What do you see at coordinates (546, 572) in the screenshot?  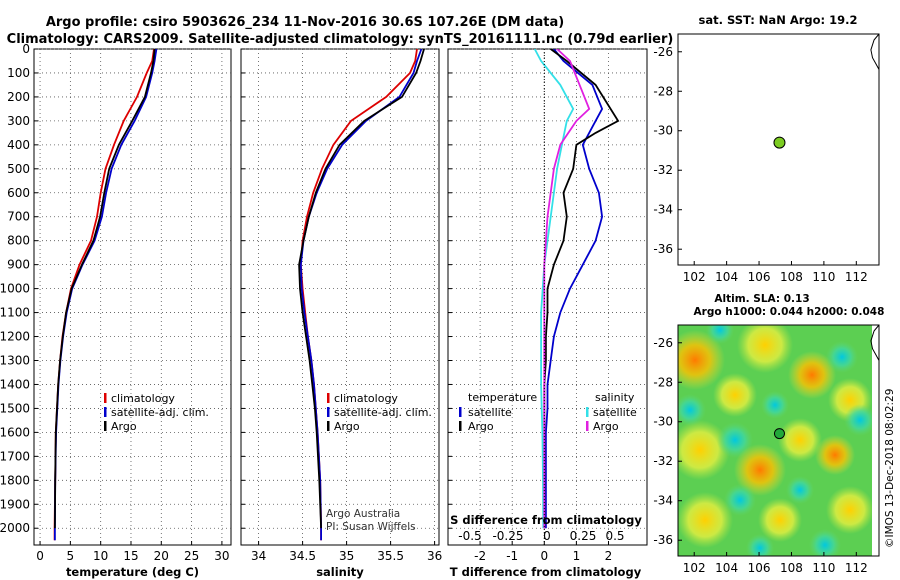 I see `x-axis-label: T difference from climatology` at bounding box center [546, 572].